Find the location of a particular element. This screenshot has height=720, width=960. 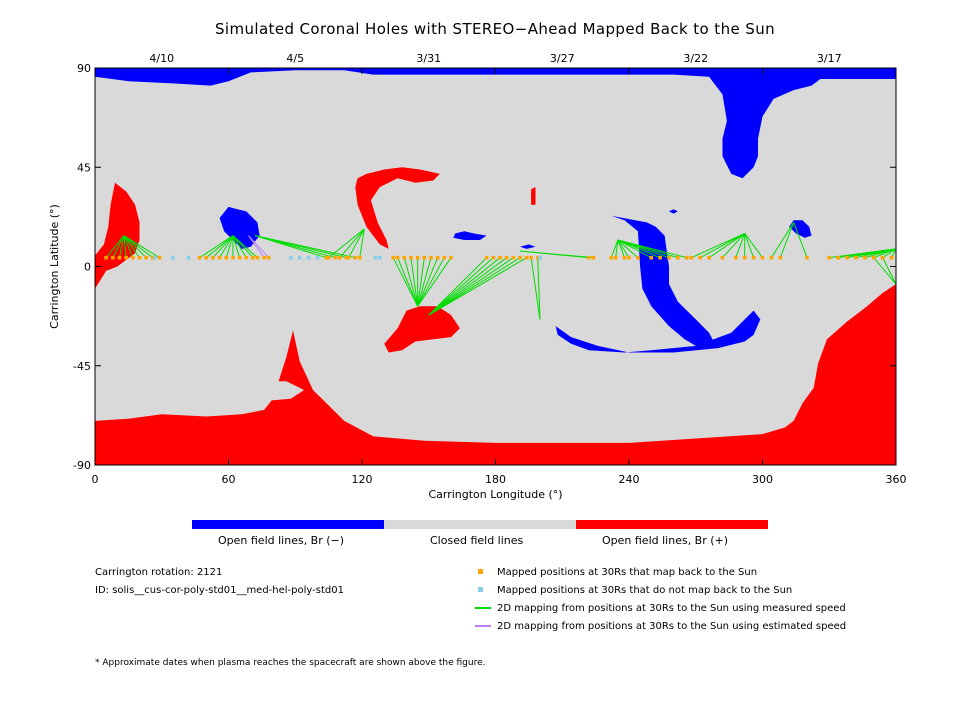

x-axis-label: Carrington Longitude (°) is located at coordinates (495, 494).